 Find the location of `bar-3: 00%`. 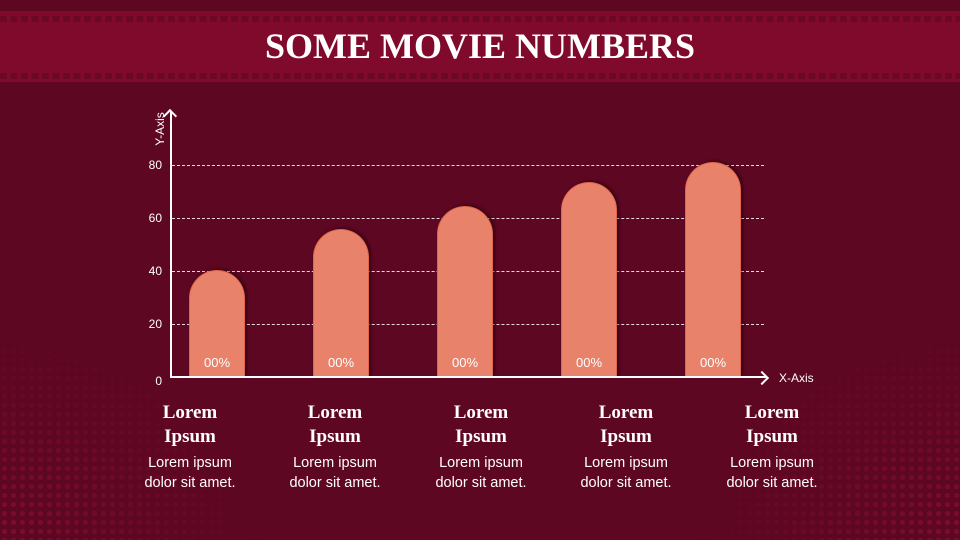

bar-3: 00% is located at coordinates (465, 291).